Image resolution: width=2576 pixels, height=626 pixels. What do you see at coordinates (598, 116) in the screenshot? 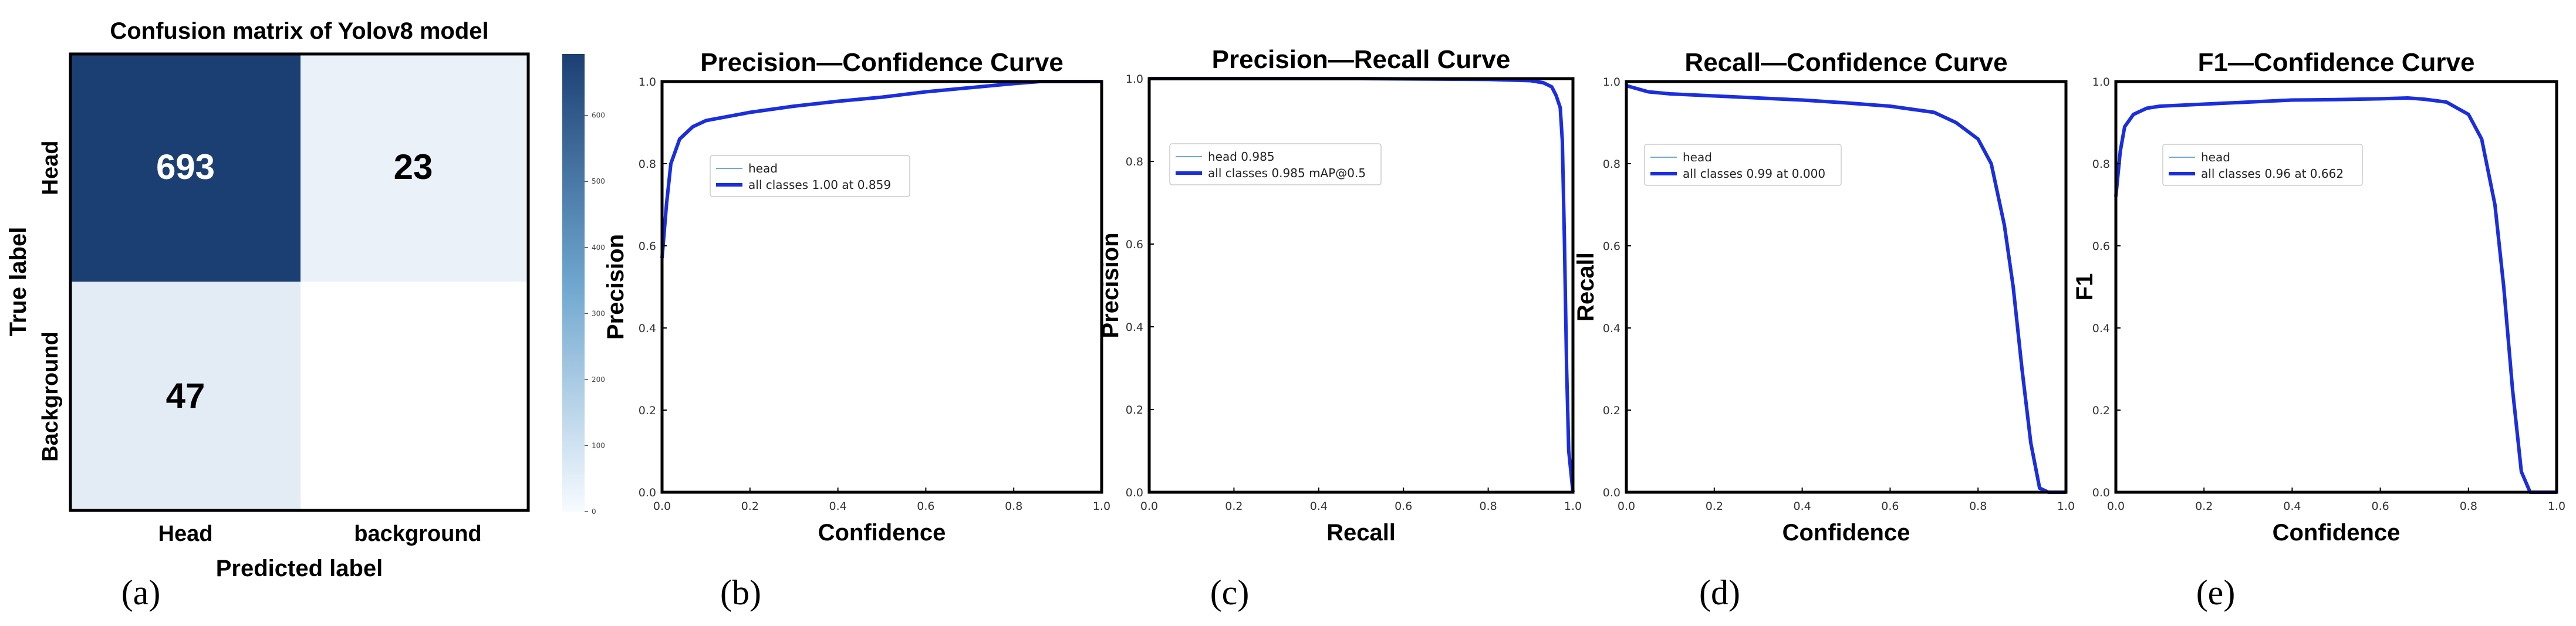
I see `colorbar-tick-label: 600` at bounding box center [598, 116].